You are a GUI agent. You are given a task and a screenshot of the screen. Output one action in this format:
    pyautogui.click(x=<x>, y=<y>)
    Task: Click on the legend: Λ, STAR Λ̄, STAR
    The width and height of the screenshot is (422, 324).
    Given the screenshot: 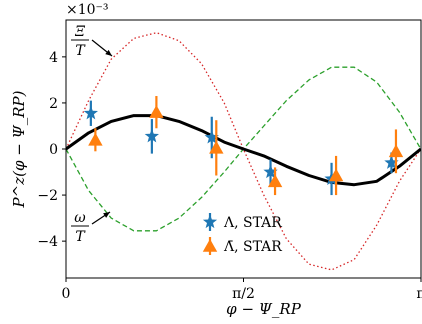 What is the action you would take?
    pyautogui.click(x=242, y=234)
    